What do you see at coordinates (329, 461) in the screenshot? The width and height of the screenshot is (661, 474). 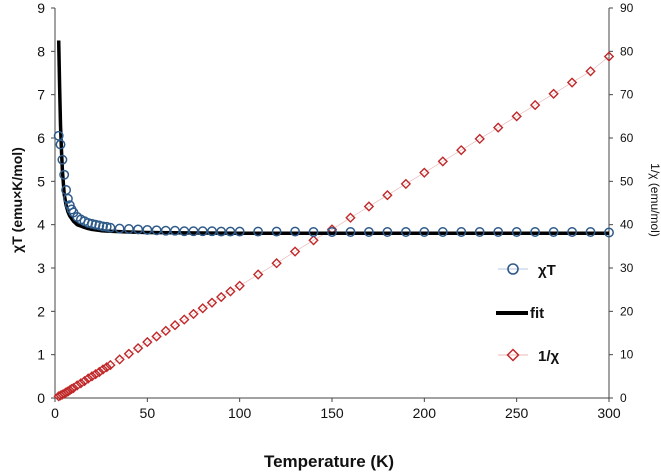 I see `x-axis-label: Temperature (K)` at bounding box center [329, 461].